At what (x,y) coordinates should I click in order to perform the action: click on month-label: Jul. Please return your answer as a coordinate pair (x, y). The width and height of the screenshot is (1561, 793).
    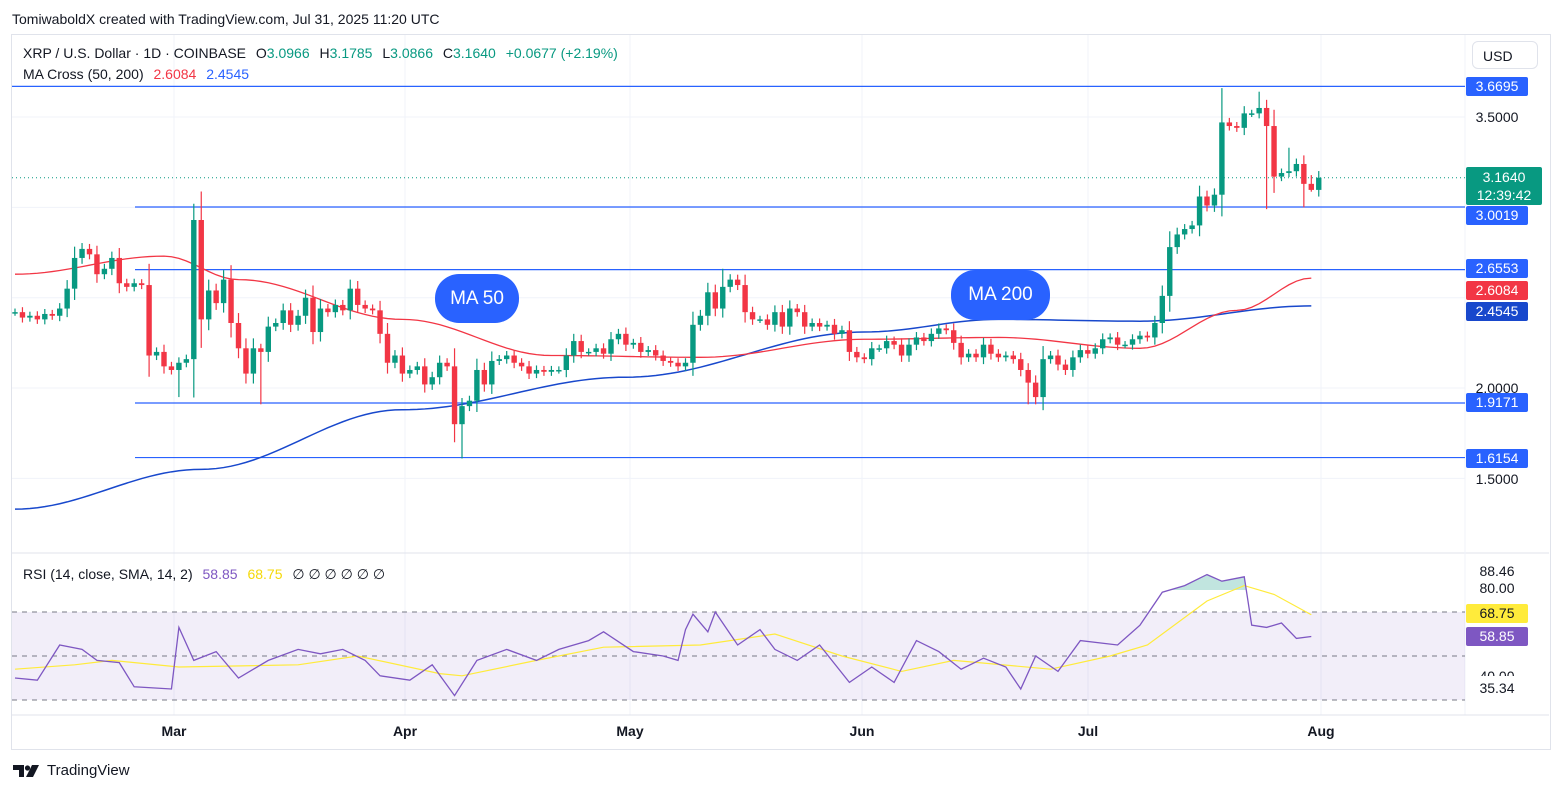
    Looking at the image, I should click on (1088, 731).